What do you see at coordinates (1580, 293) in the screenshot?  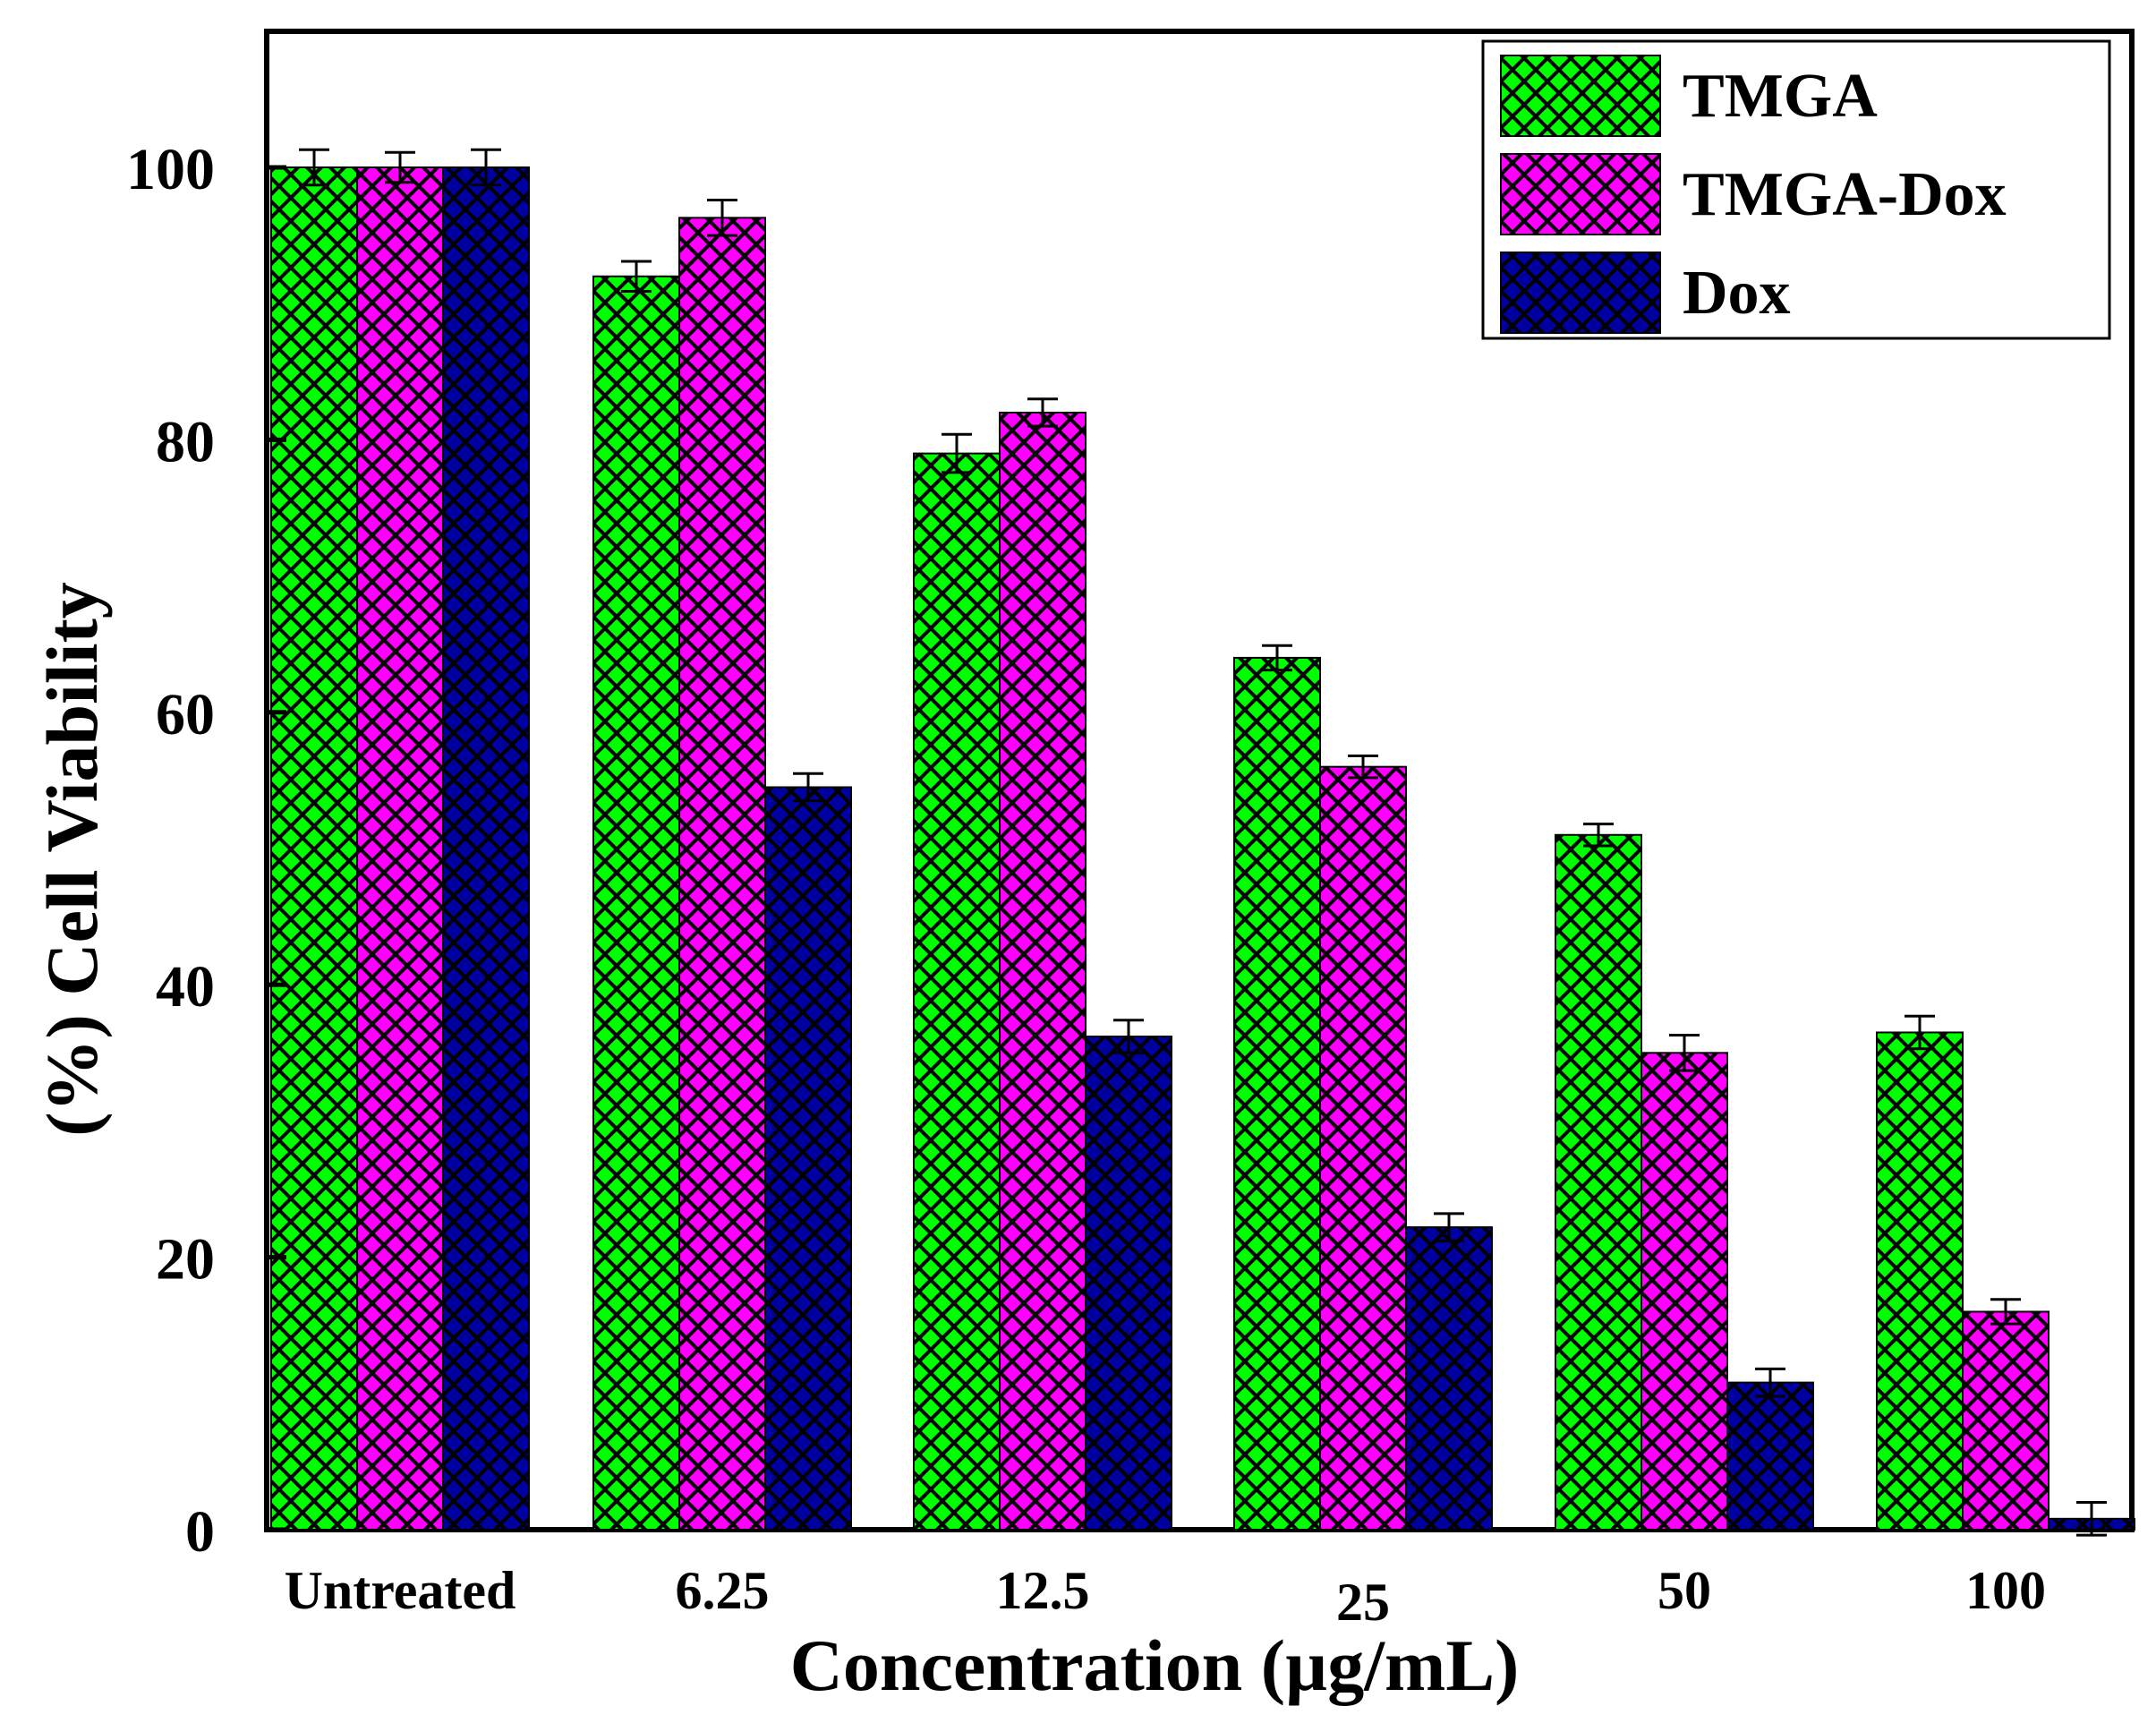 I see `legend-swatch-dox` at bounding box center [1580, 293].